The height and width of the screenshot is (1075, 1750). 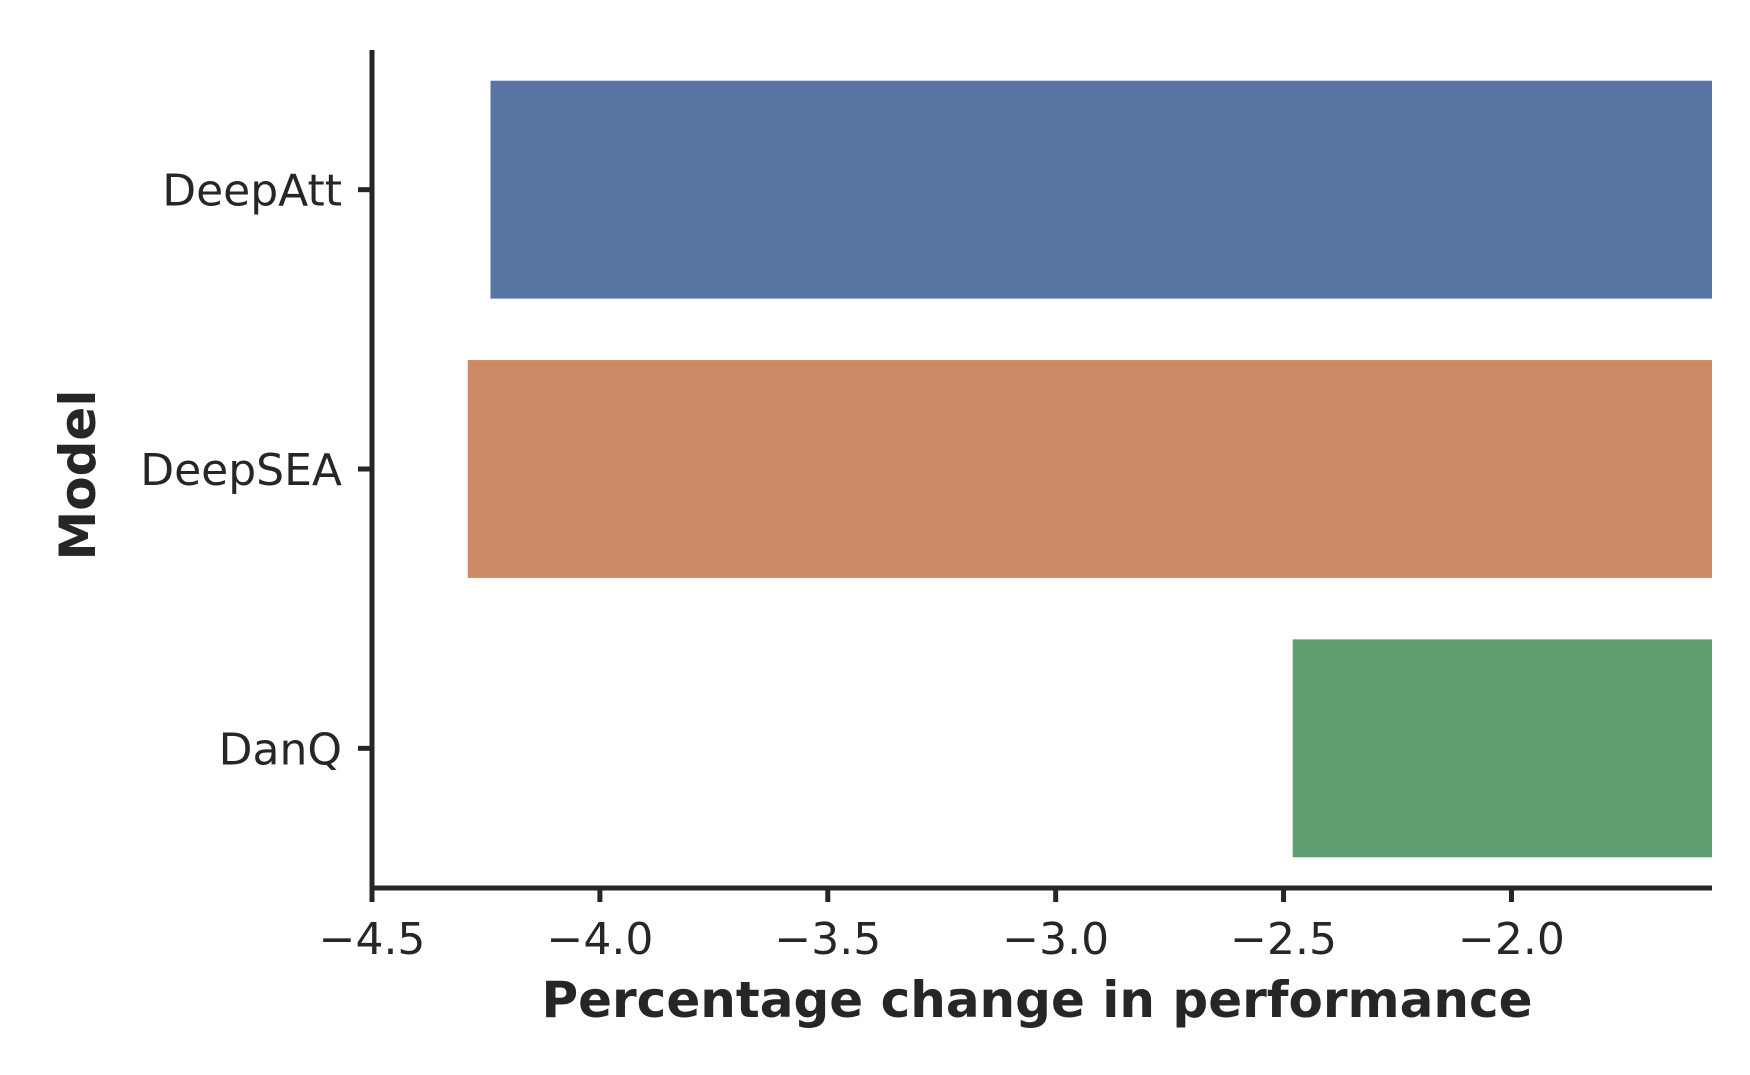 I want to click on y-tick-label: DeepAtt, so click(x=252, y=191).